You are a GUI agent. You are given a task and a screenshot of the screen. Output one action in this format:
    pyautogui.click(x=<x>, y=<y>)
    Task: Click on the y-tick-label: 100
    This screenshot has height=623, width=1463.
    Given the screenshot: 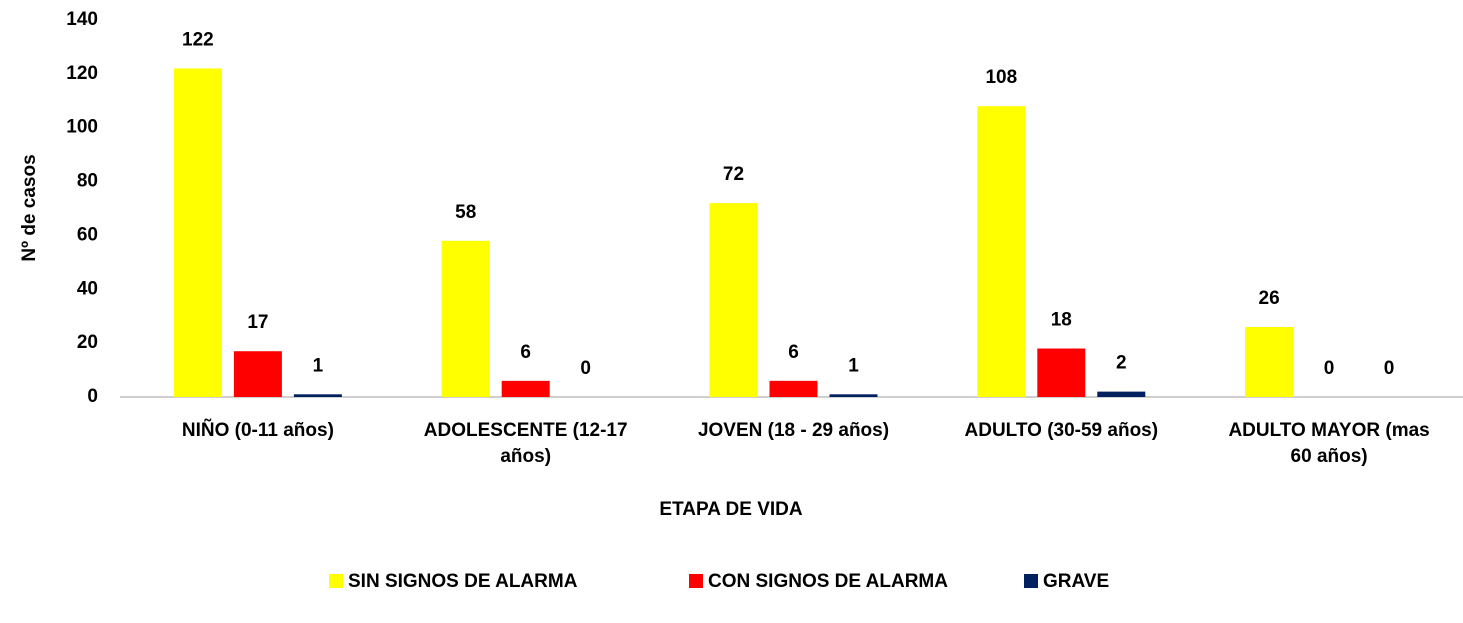 What is the action you would take?
    pyautogui.click(x=82, y=127)
    